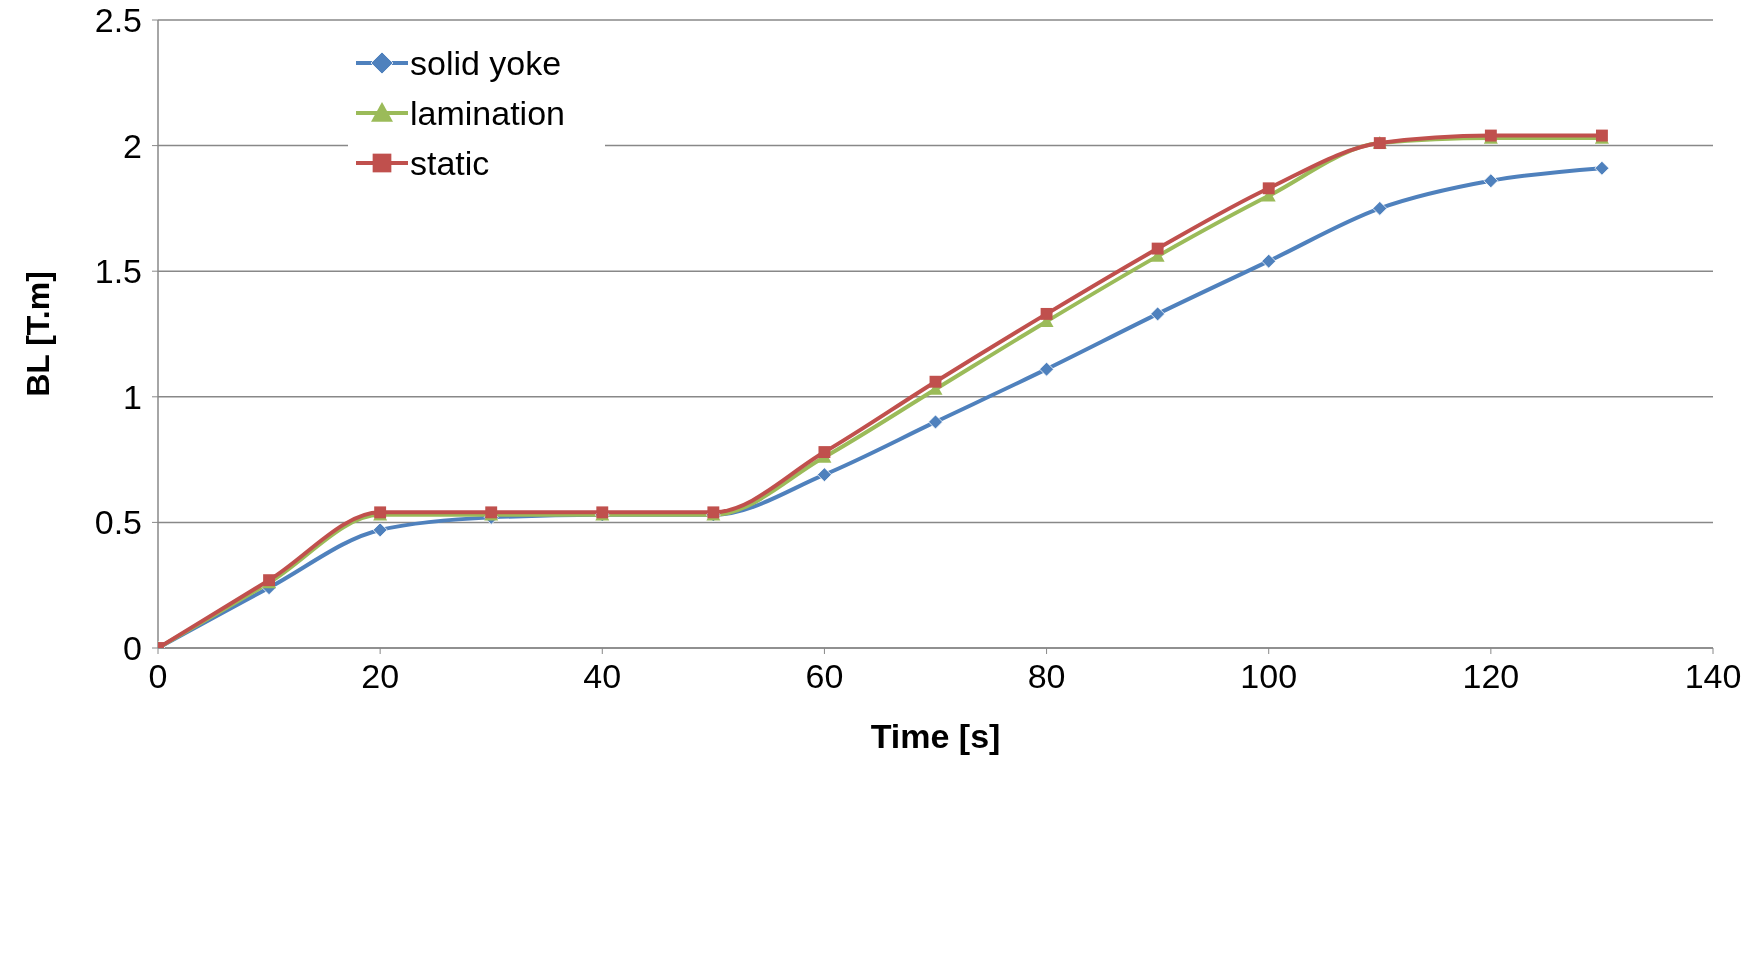 The height and width of the screenshot is (970, 1751). Describe the element at coordinates (132, 396) in the screenshot. I see `y-tick-label: 1` at that location.